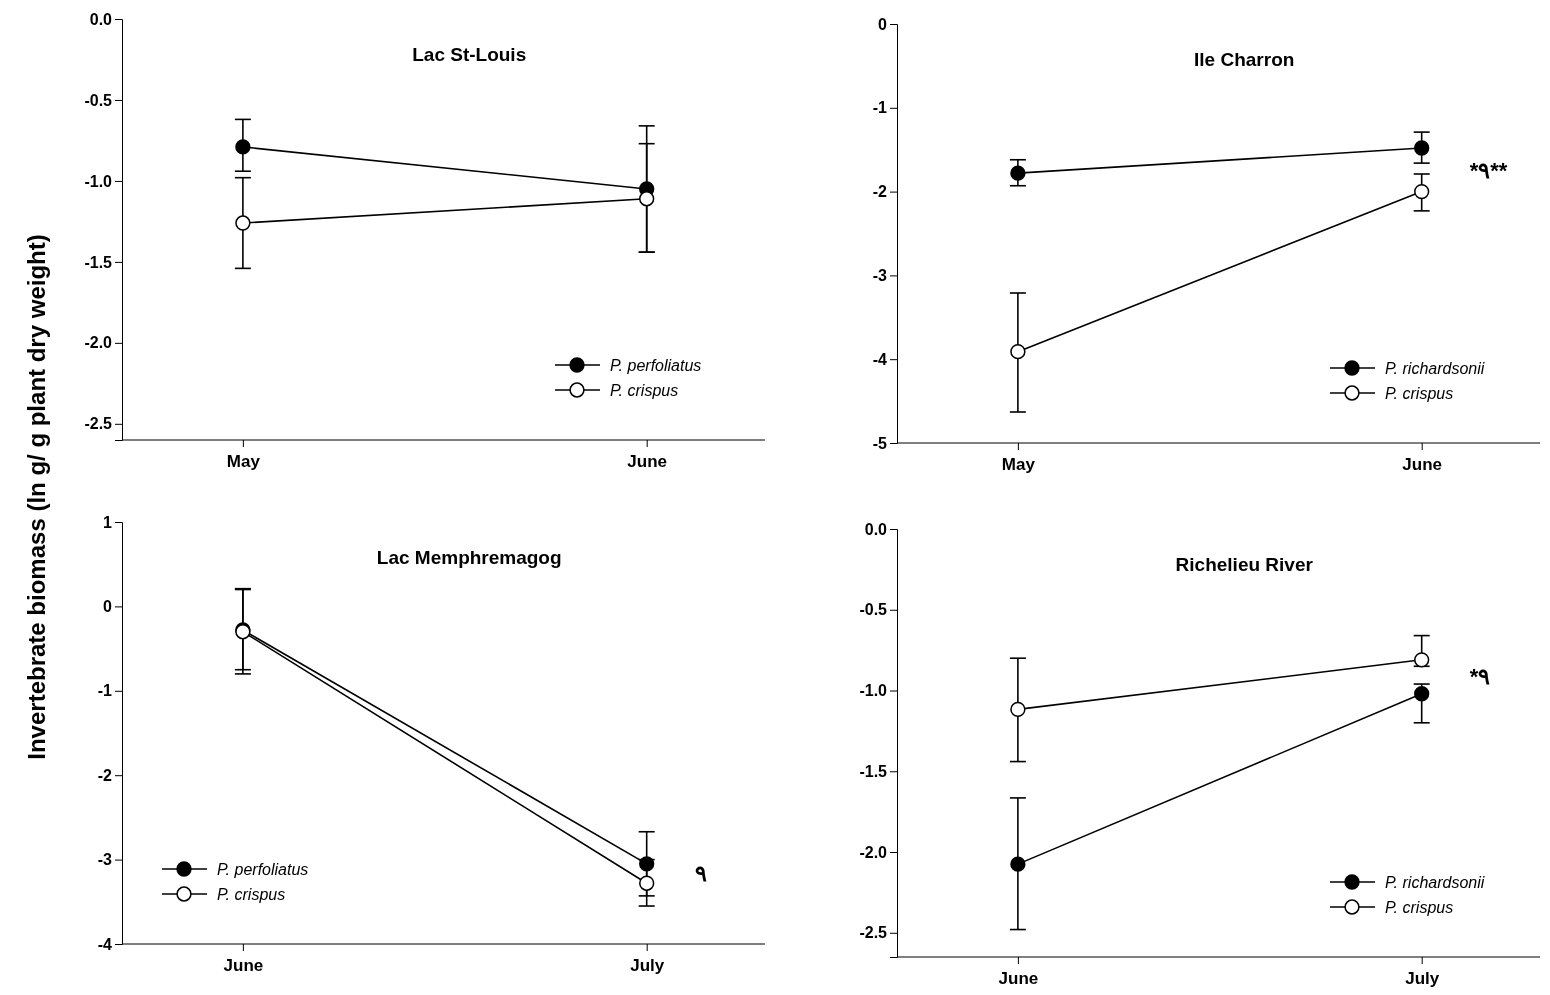  Describe the element at coordinates (880, 443) in the screenshot. I see `y-tick-label: -5` at that location.